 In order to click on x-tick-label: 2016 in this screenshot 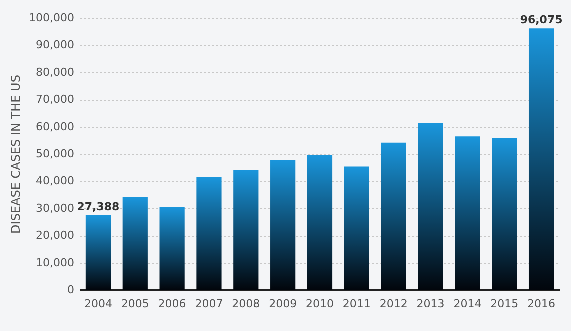, I will do `click(542, 304)`.